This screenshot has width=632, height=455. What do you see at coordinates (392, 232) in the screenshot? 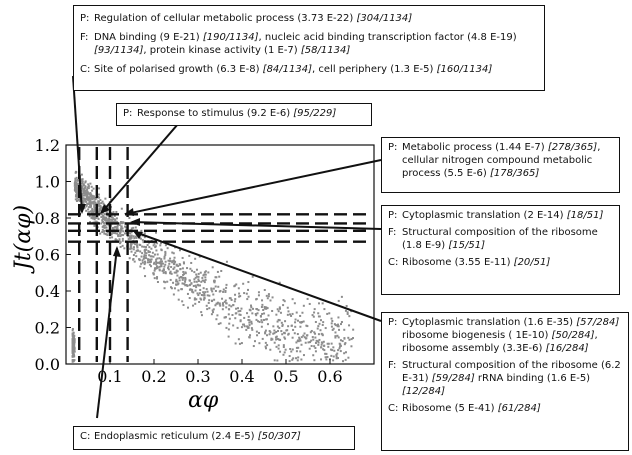
I see `prefix-f: F:` at bounding box center [392, 232].